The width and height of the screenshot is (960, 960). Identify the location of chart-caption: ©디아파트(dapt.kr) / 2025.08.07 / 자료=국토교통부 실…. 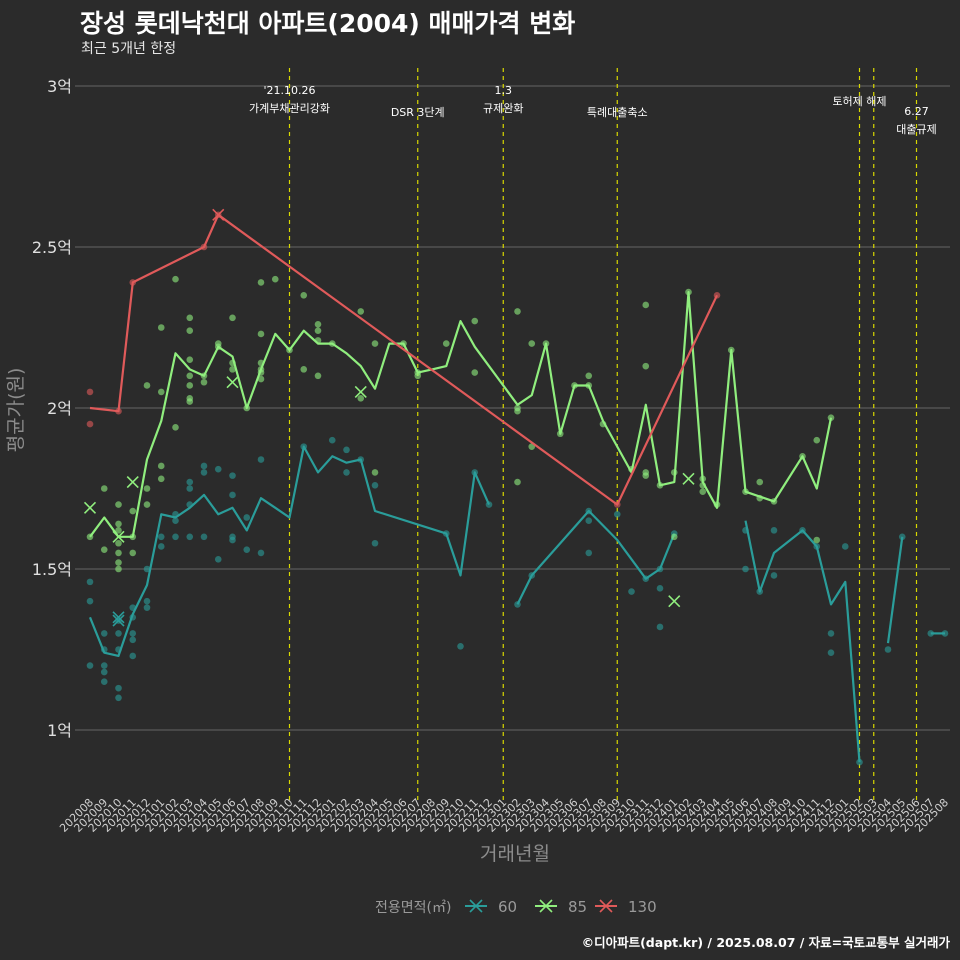
(765, 942).